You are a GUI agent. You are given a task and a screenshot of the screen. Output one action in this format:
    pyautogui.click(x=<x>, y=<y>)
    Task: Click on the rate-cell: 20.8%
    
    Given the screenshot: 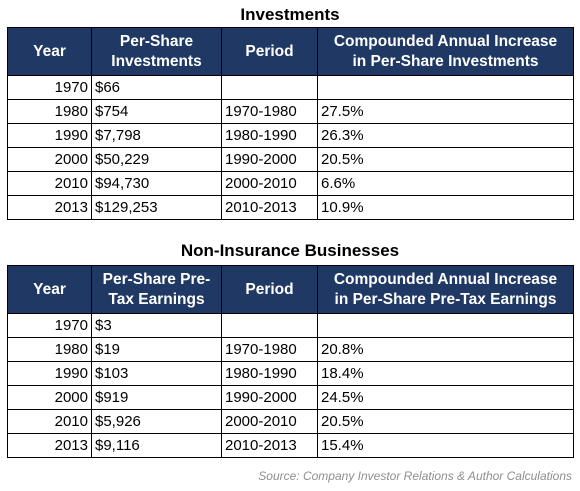 What is the action you would take?
    pyautogui.click(x=445, y=349)
    